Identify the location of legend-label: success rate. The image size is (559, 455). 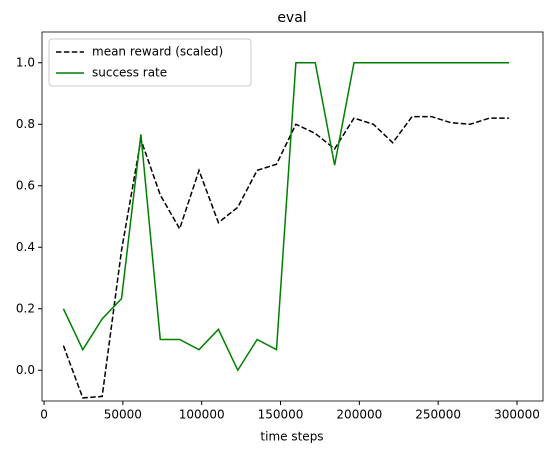
(129, 73).